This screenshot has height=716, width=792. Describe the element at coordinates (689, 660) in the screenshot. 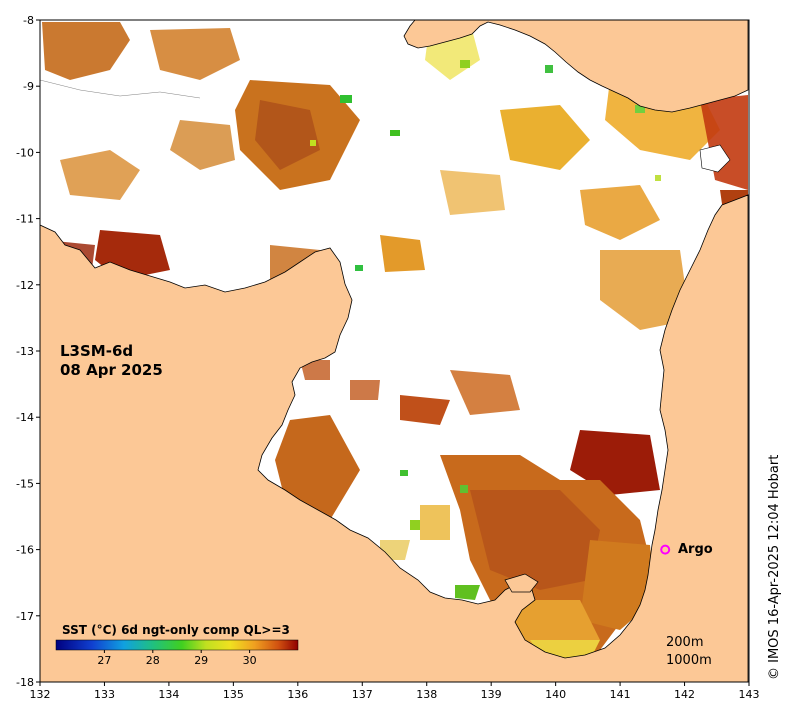

I see `depth-label-1000: 1000m` at that location.